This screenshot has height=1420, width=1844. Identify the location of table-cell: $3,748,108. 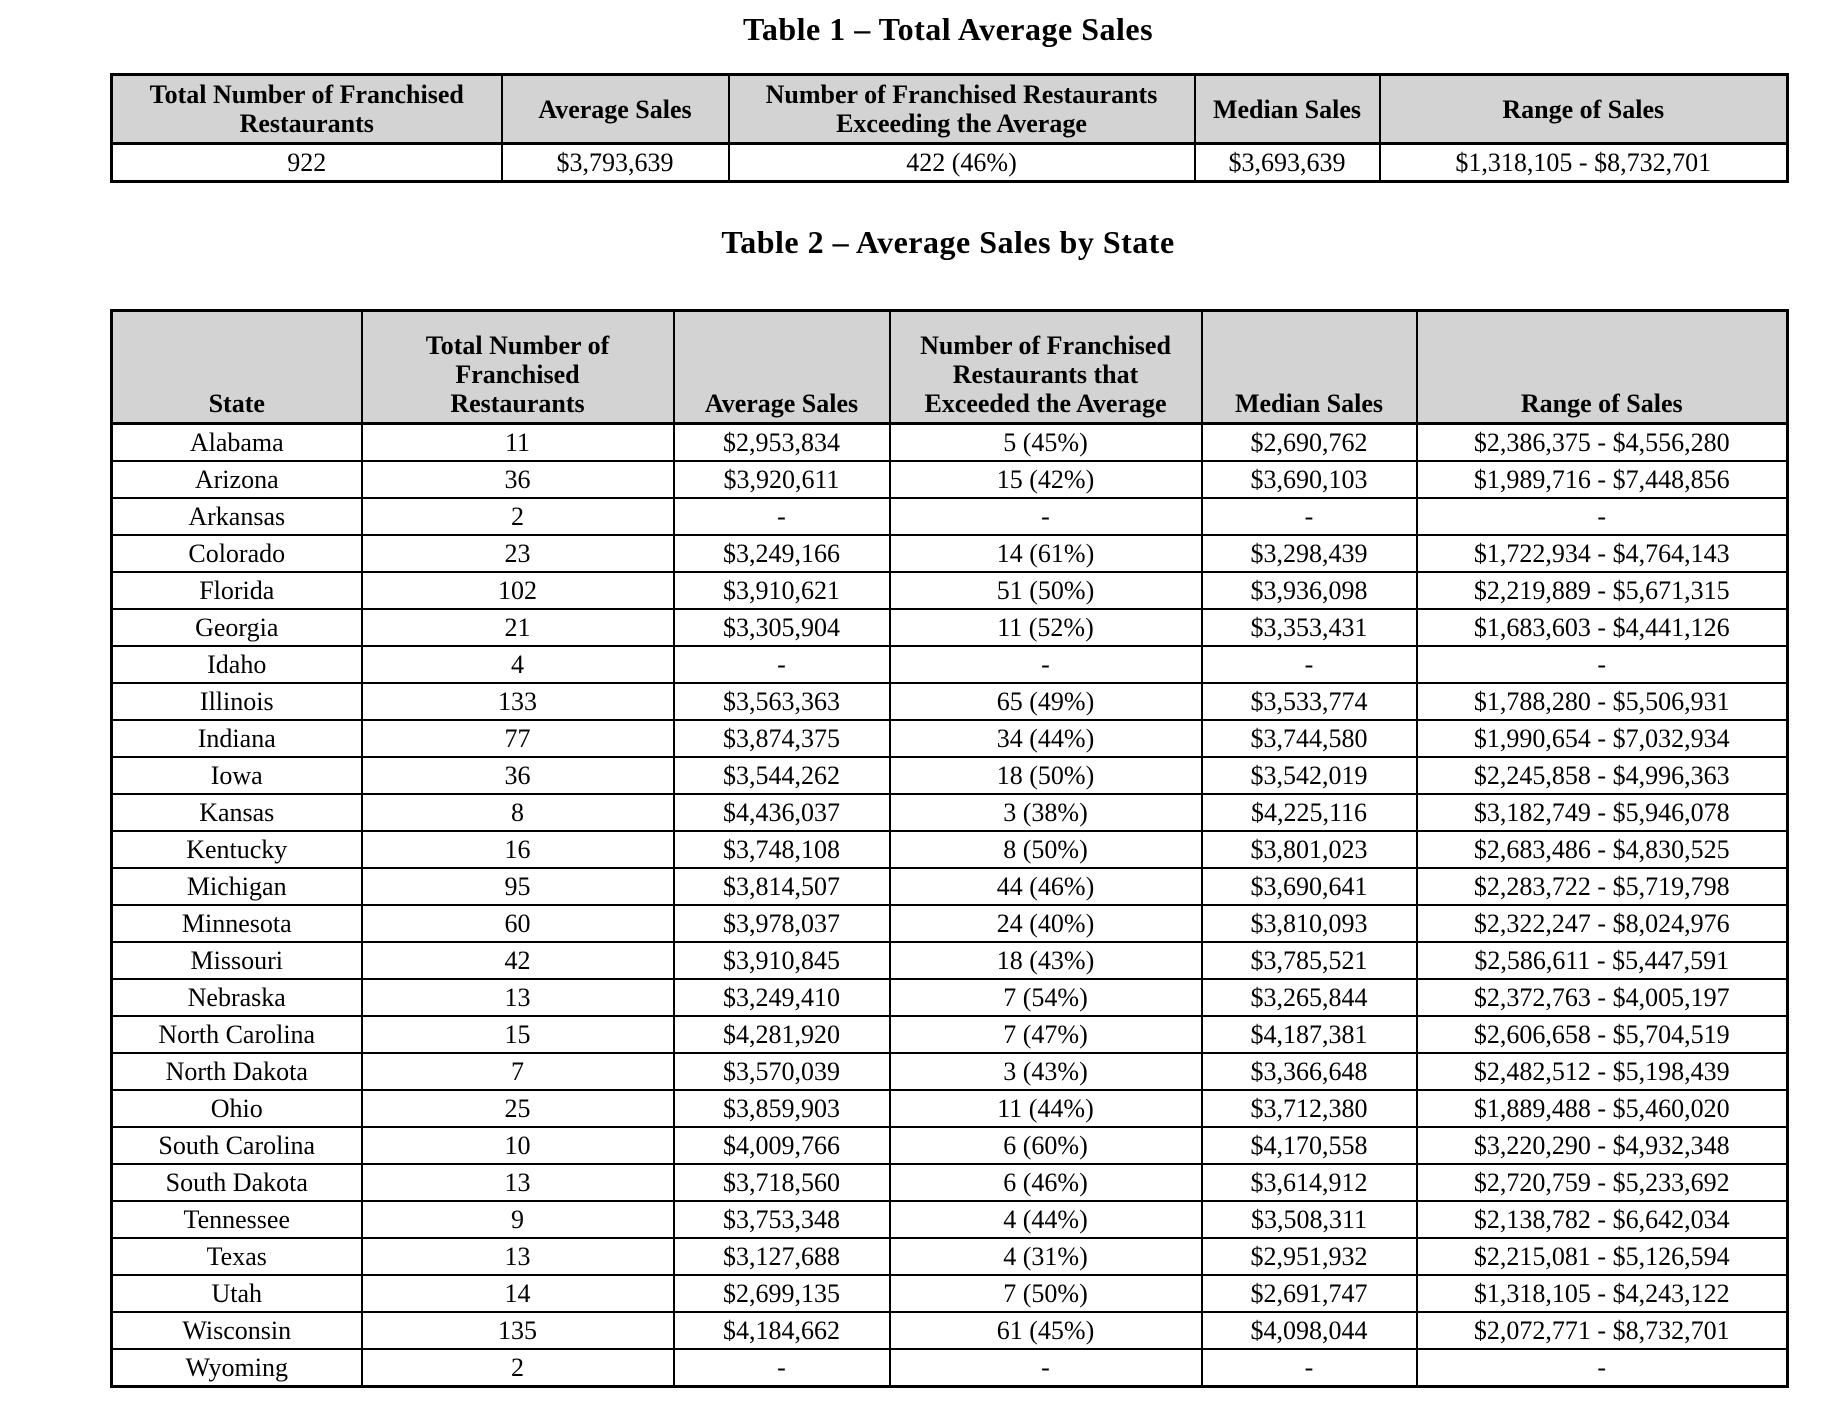
(781, 850).